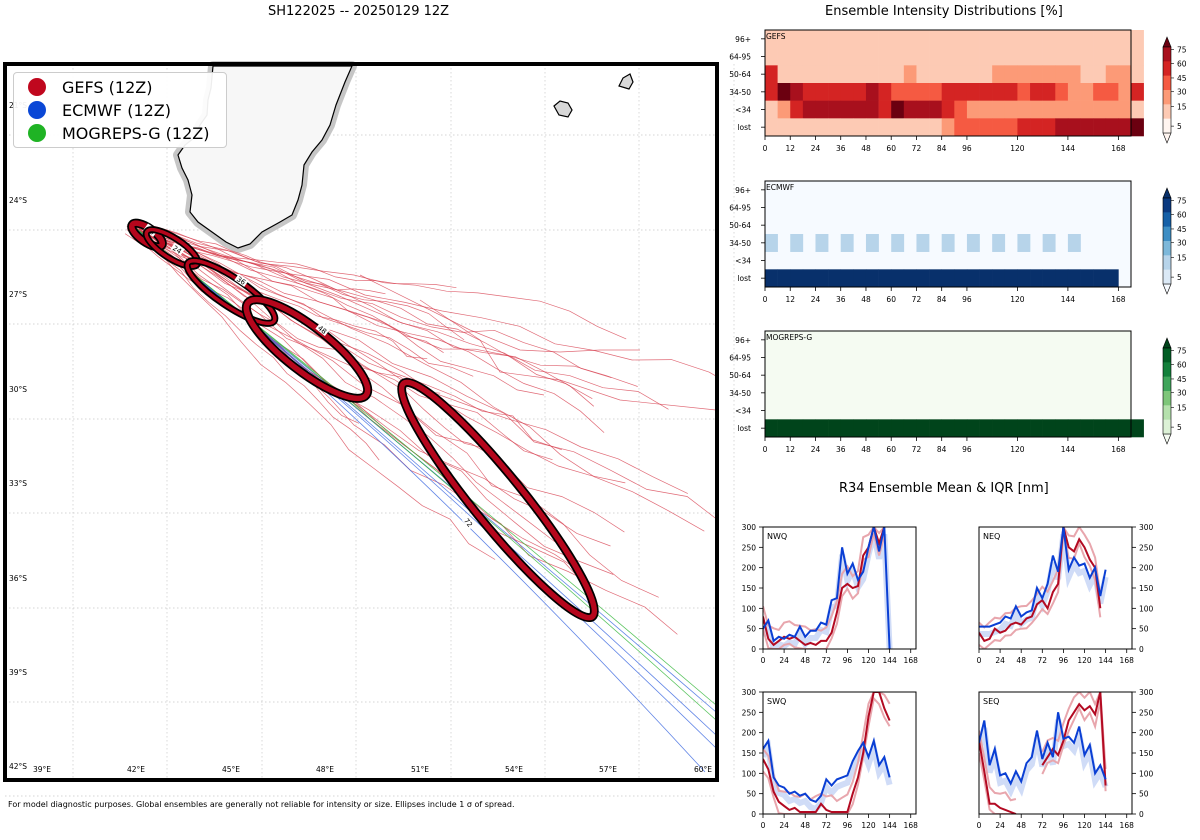 Image resolution: width=1200 pixels, height=840 pixels. I want to click on row-label: 50-64, so click(740, 375).